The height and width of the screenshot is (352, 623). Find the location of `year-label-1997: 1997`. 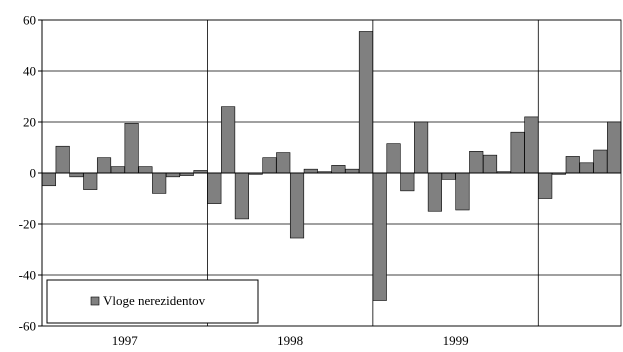

year-label-1997: 1997 is located at coordinates (125, 340).